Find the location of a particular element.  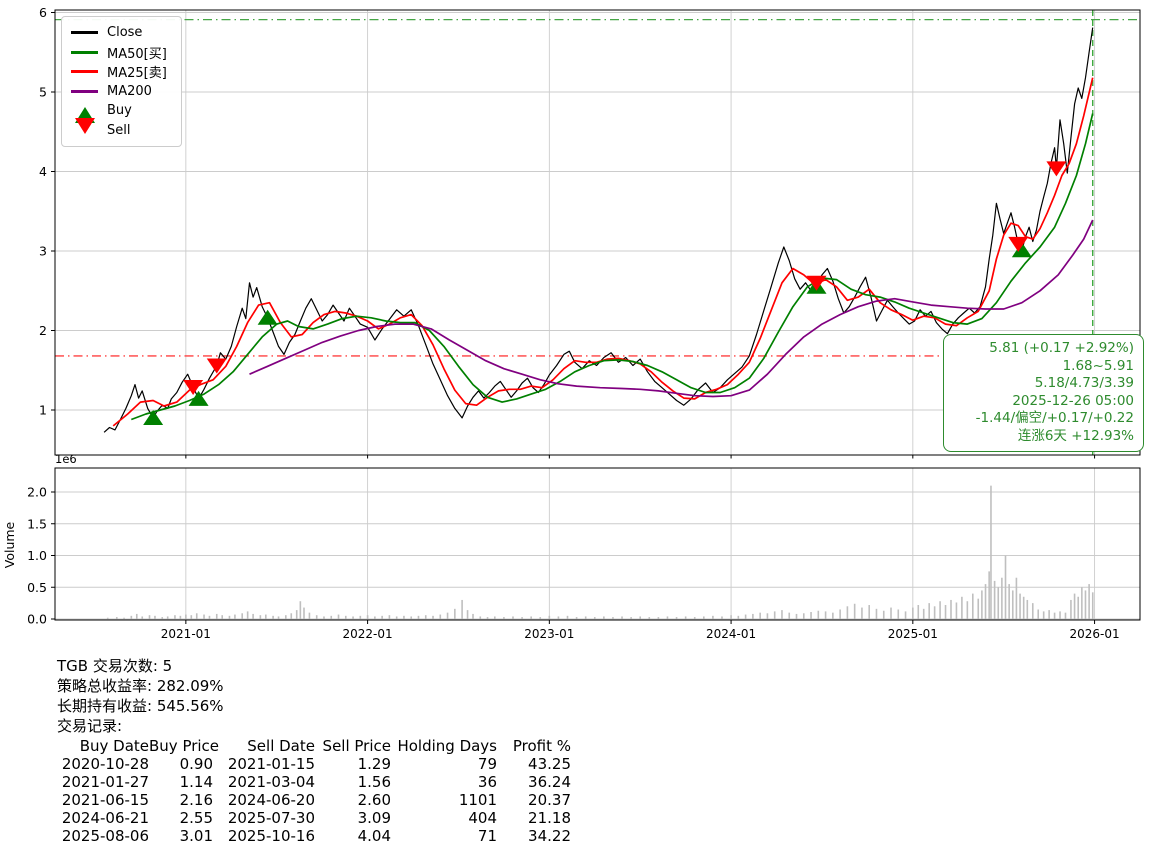

trades-row: 2024-06-21 2.55 2025-07-30 3.09 404 21.18 is located at coordinates (314, 818).